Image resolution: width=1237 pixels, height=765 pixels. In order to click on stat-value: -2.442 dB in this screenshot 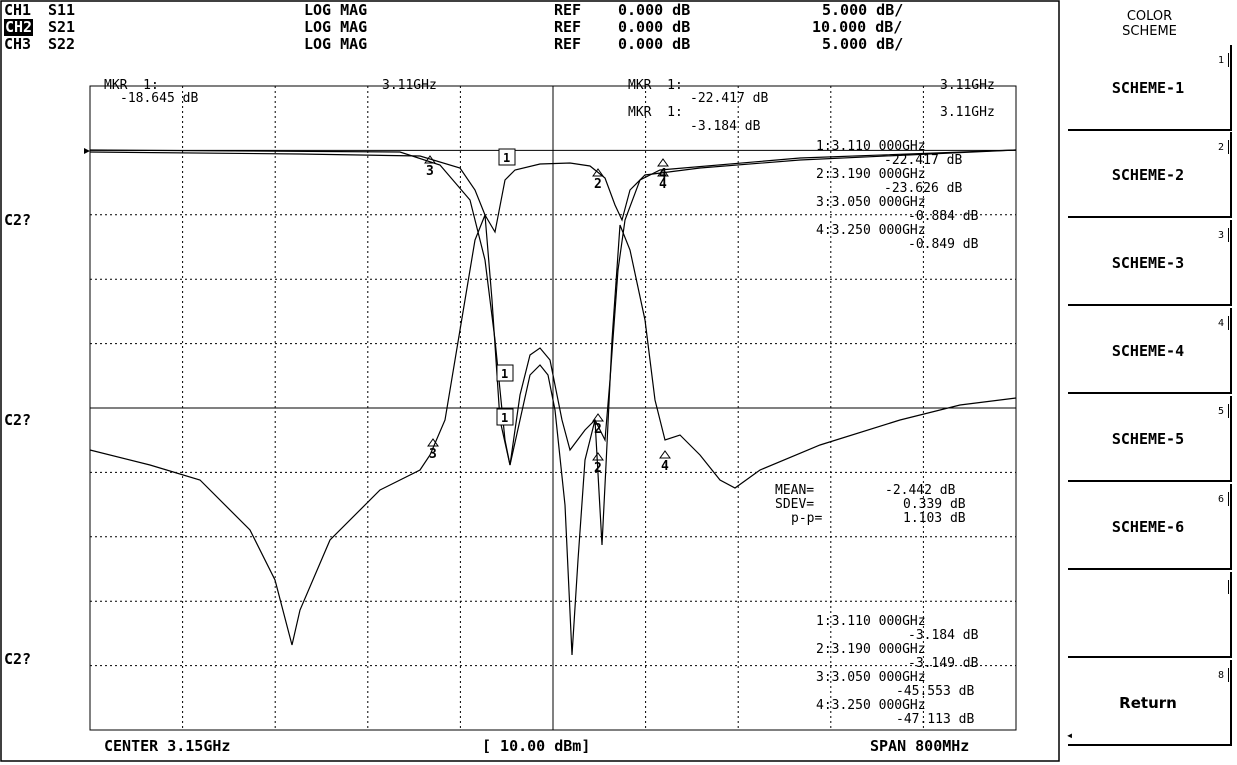, I will do `click(920, 490)`.